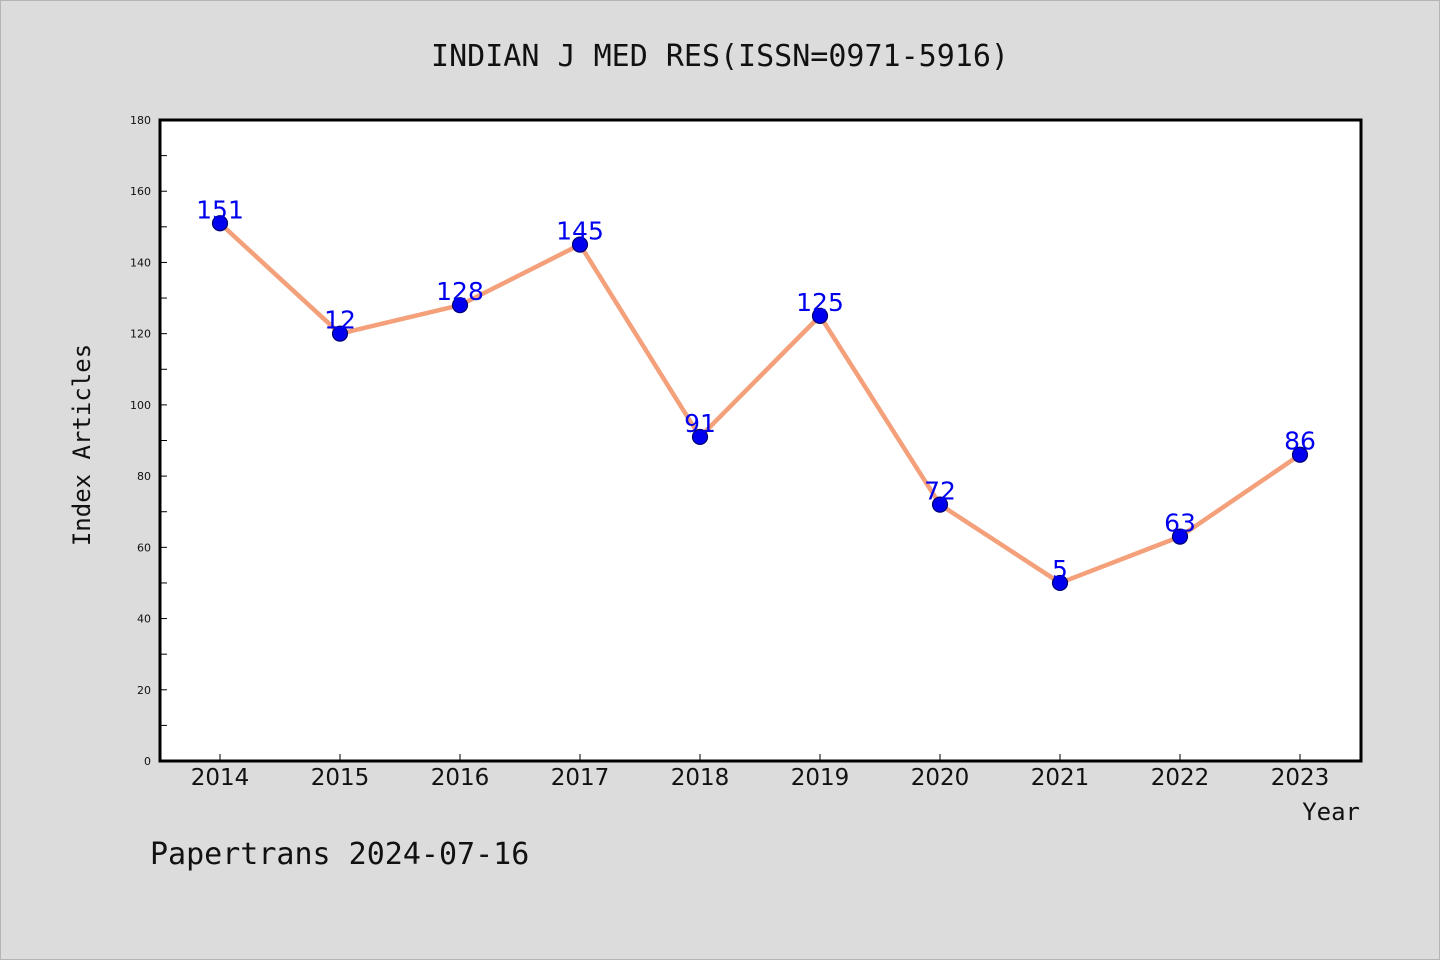 The image size is (1440, 960). Describe the element at coordinates (940, 491) in the screenshot. I see `data-label: 72` at that location.